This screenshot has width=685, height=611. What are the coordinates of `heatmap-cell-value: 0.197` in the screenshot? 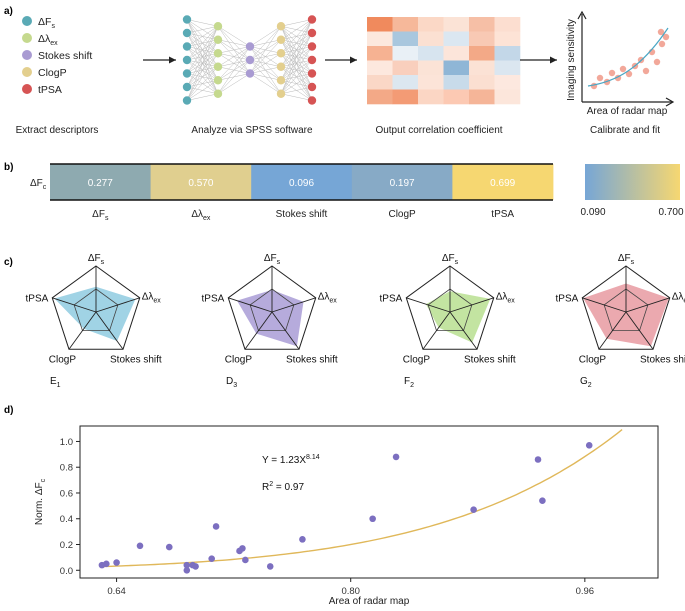 It's located at (402, 183).